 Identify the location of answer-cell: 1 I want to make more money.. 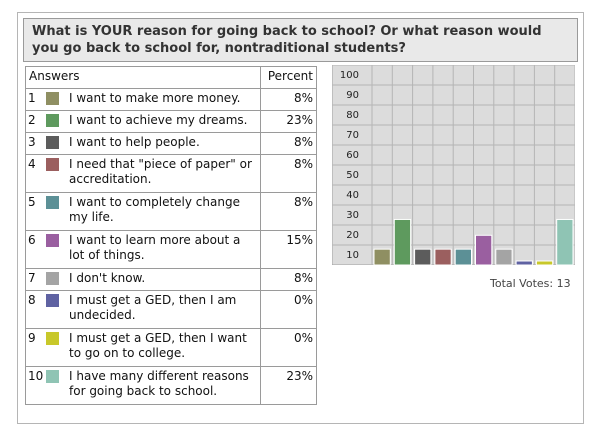
(143, 99).